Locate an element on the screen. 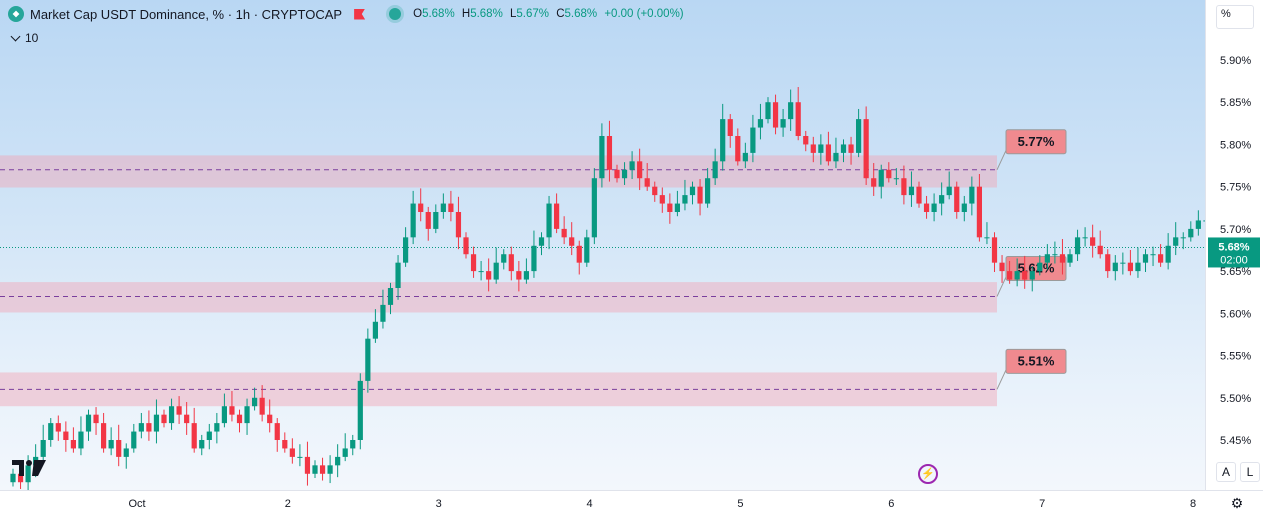  price-tick-label: 5.70% is located at coordinates (1235, 230).